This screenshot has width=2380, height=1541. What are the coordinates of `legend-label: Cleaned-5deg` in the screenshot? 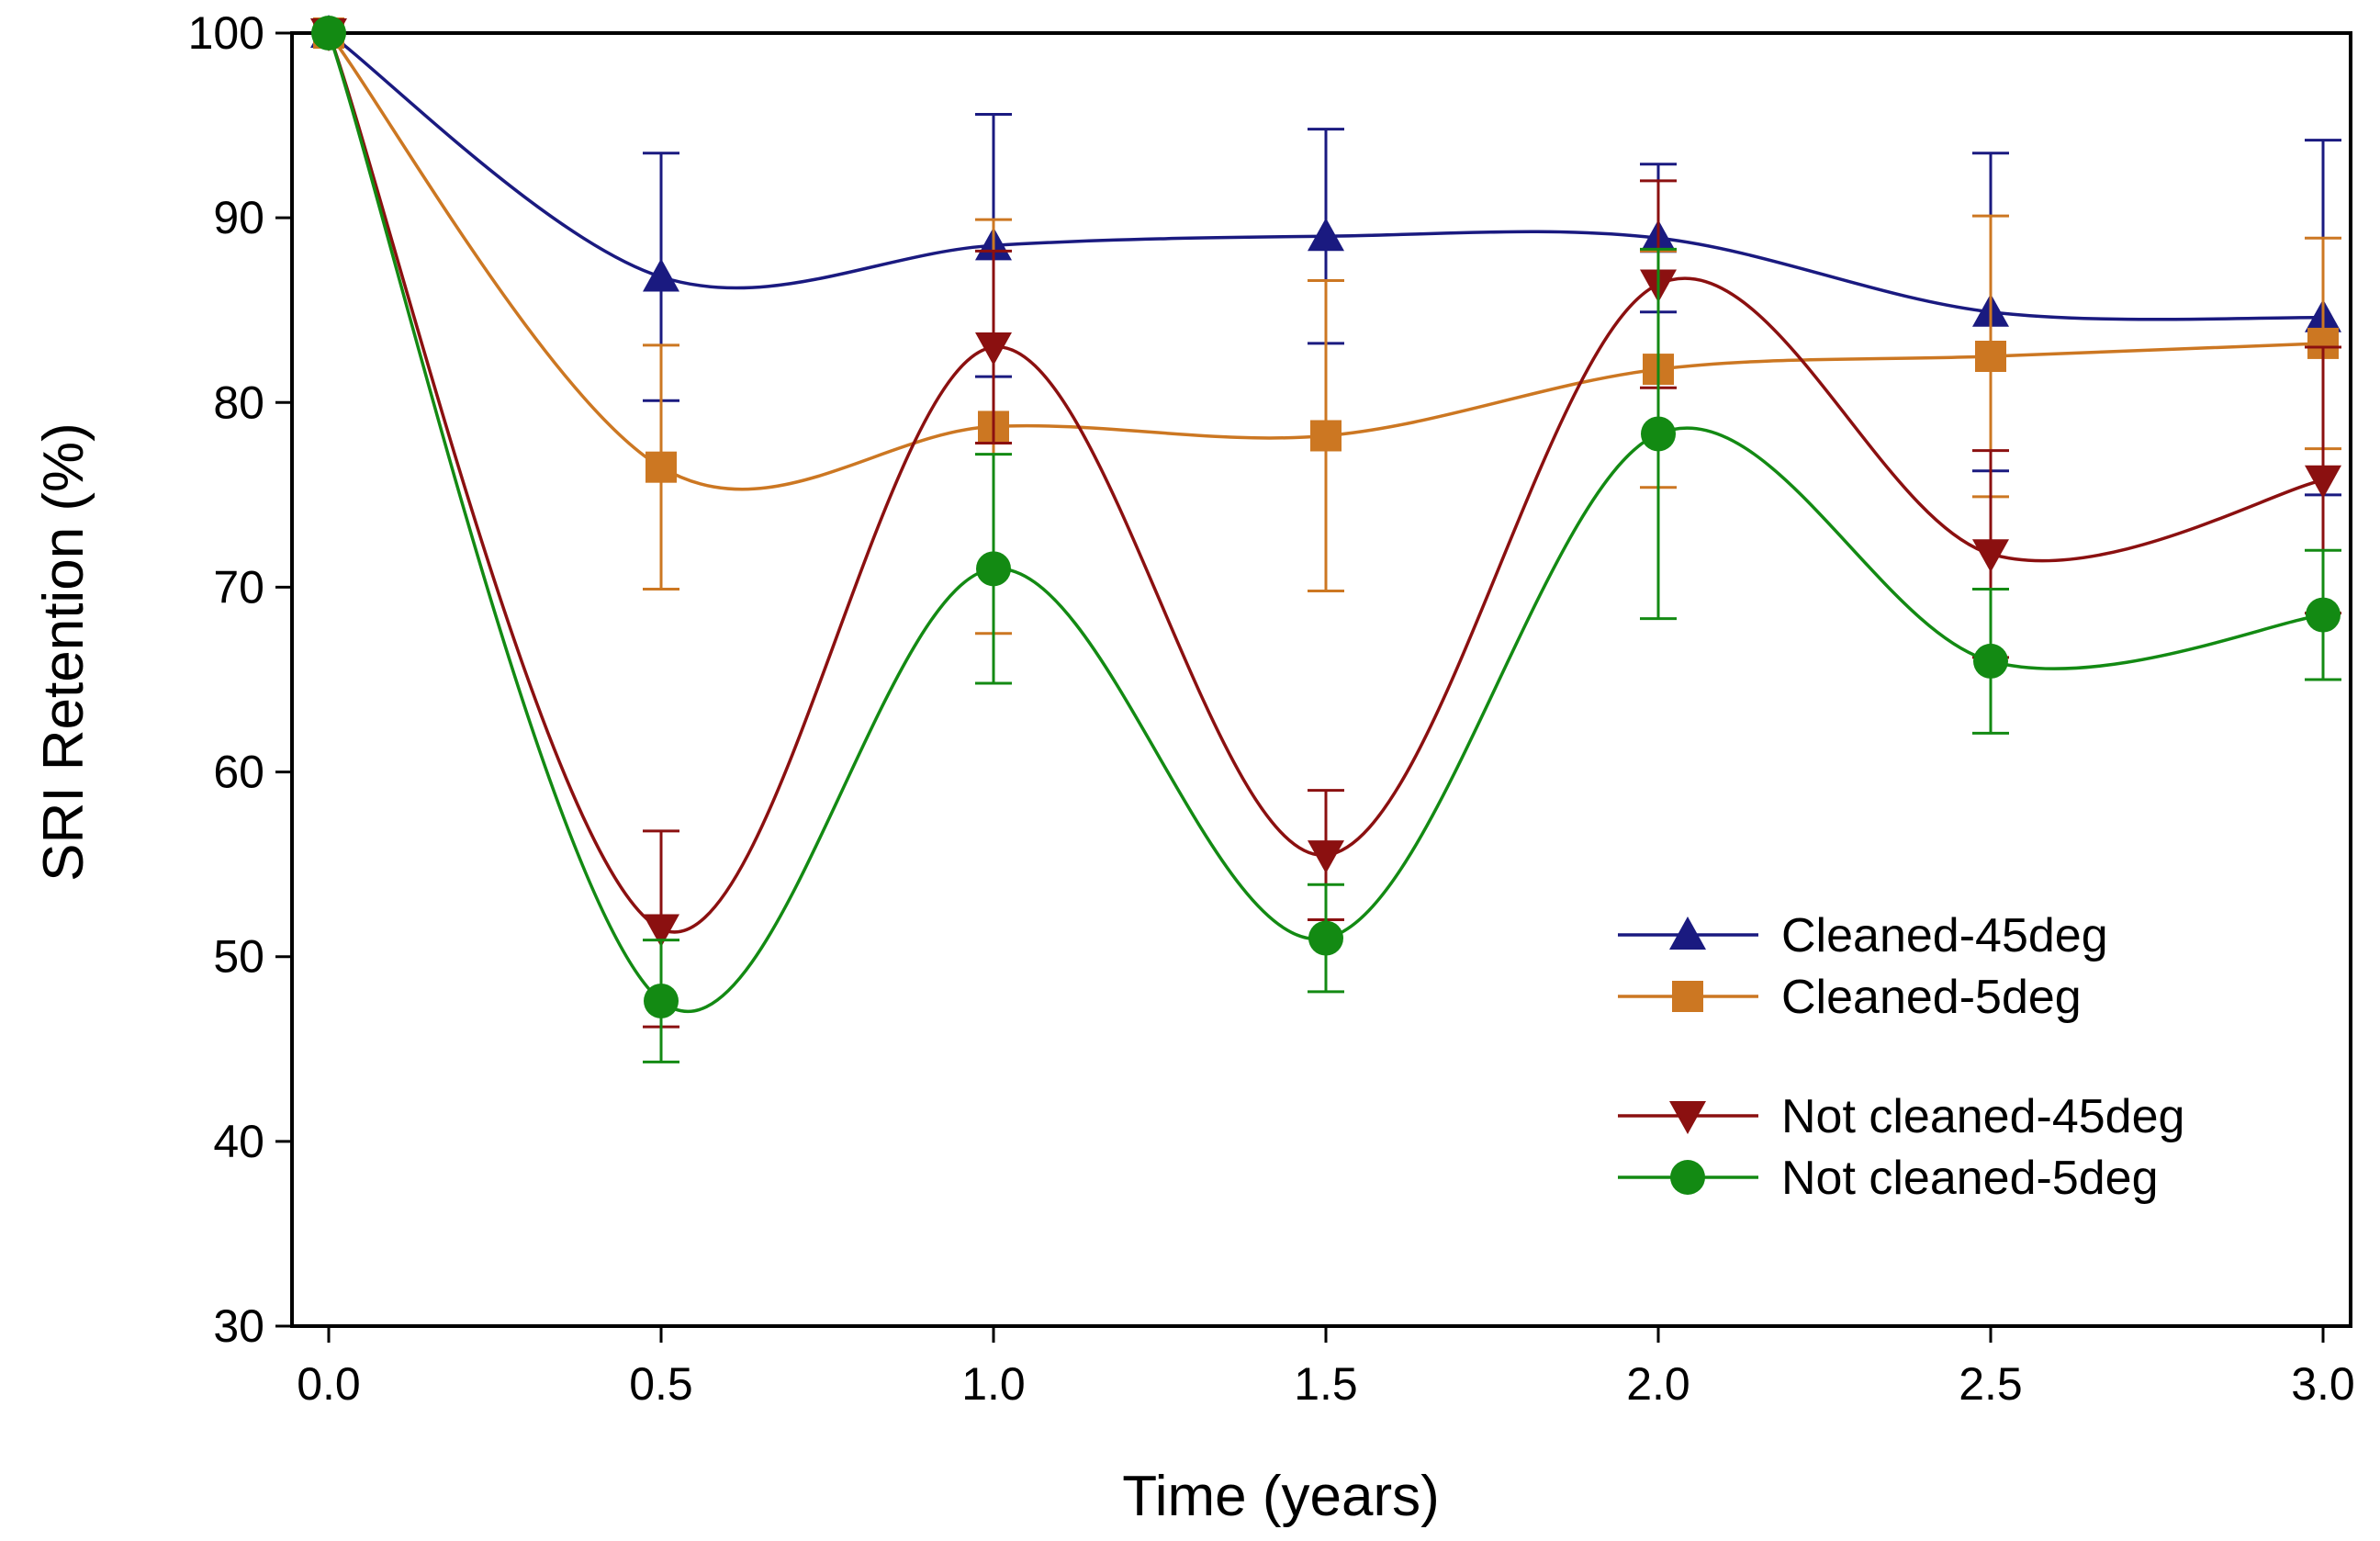 It's located at (1931, 997).